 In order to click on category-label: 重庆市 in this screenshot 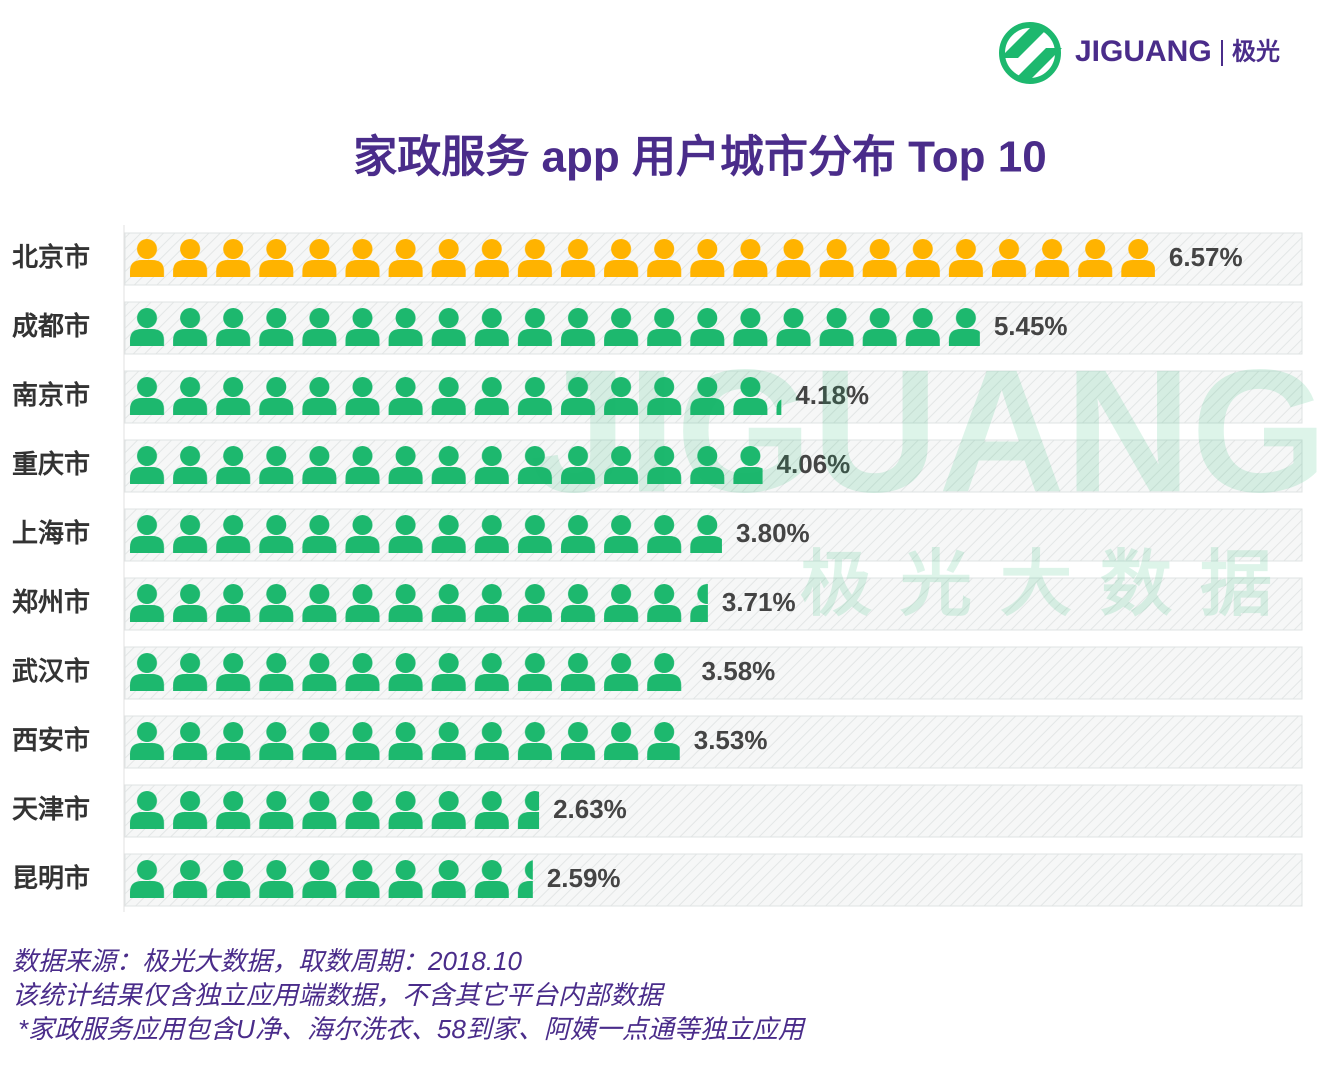, I will do `click(51, 464)`.